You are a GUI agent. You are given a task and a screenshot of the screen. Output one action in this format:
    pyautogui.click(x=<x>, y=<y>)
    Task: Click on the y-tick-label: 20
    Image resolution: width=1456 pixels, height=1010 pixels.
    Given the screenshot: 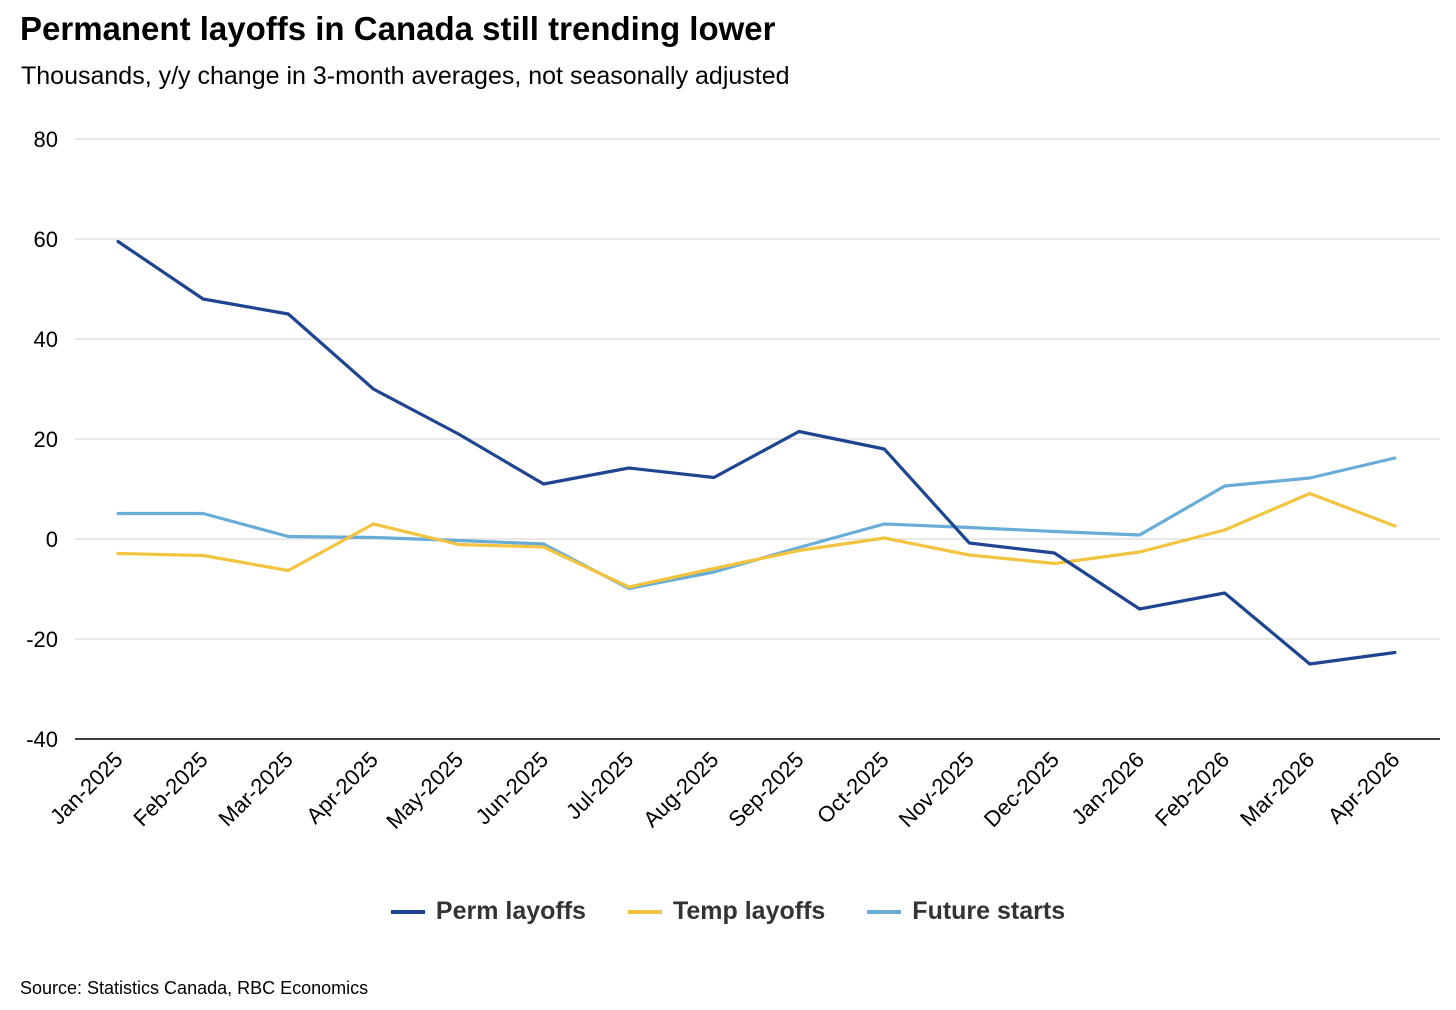 What is the action you would take?
    pyautogui.click(x=46, y=439)
    